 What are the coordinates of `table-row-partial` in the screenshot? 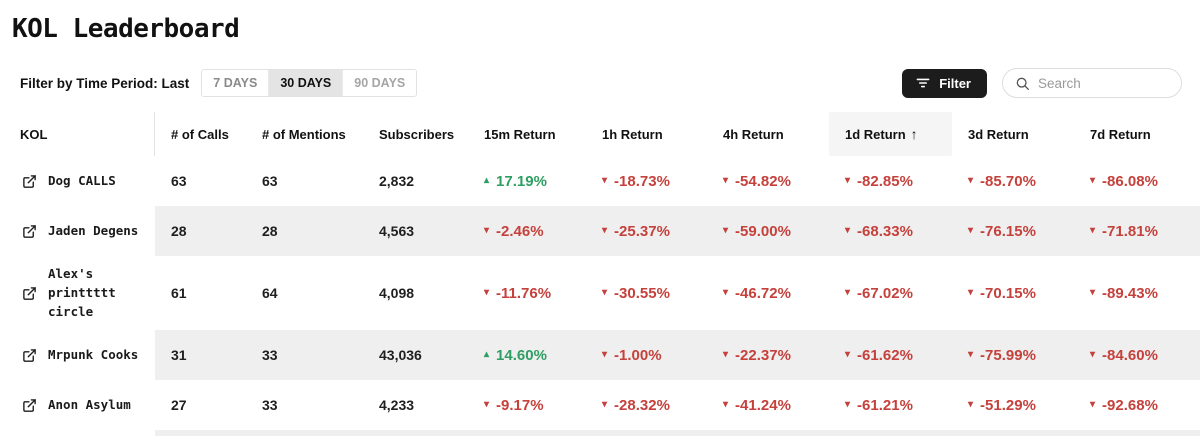 It's located at (600, 433).